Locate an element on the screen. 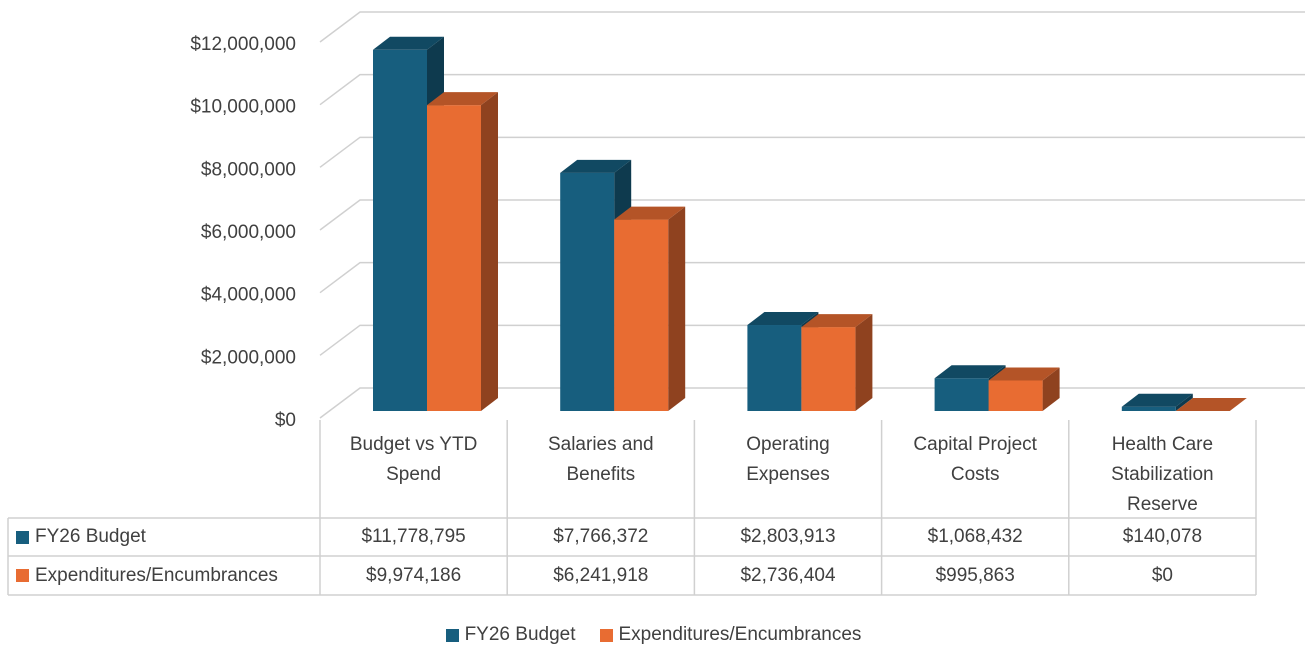 The width and height of the screenshot is (1307, 651). table-value: $140,078 is located at coordinates (1162, 536).